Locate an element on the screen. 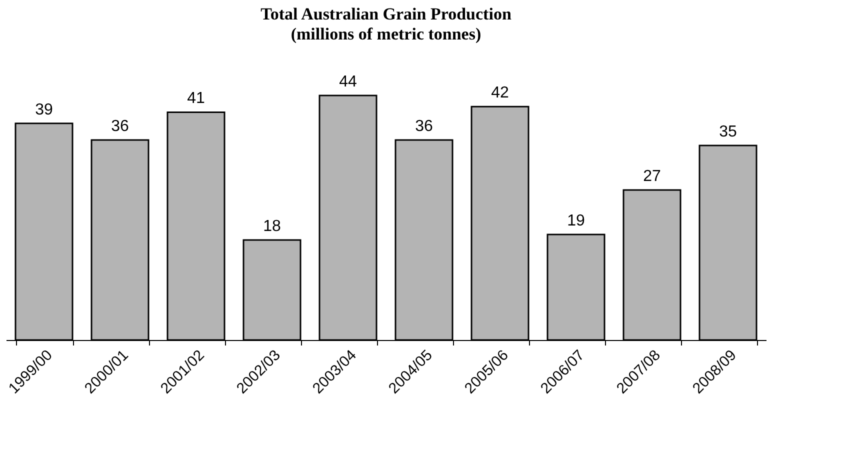 This screenshot has width=857, height=464. data-label: 41 is located at coordinates (196, 99).